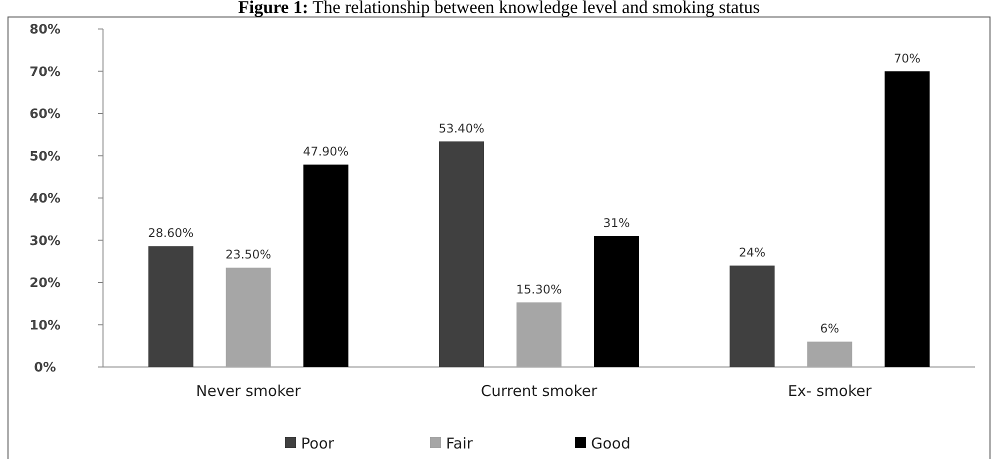 The image size is (998, 459). Describe the element at coordinates (499, 8) in the screenshot. I see `chart-title: Figure 1: The relationship between knowledge level and smoking status` at that location.